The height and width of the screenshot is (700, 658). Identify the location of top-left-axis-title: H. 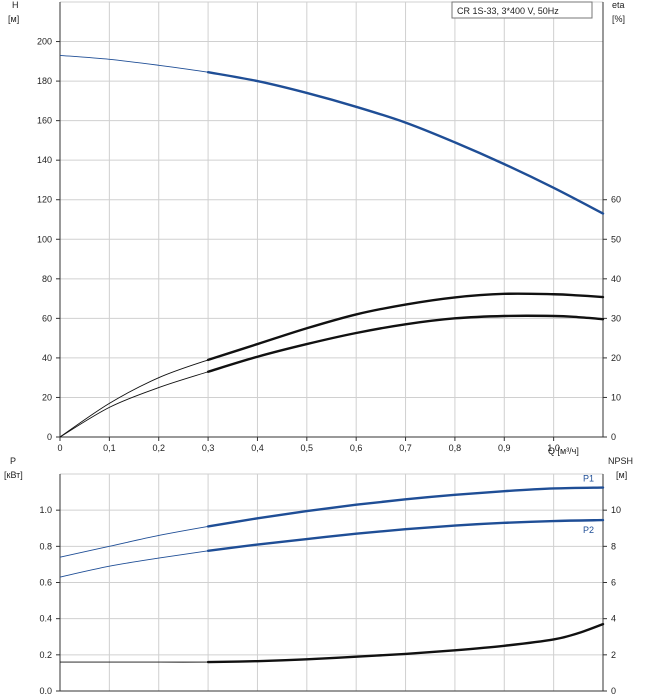
(15, 5).